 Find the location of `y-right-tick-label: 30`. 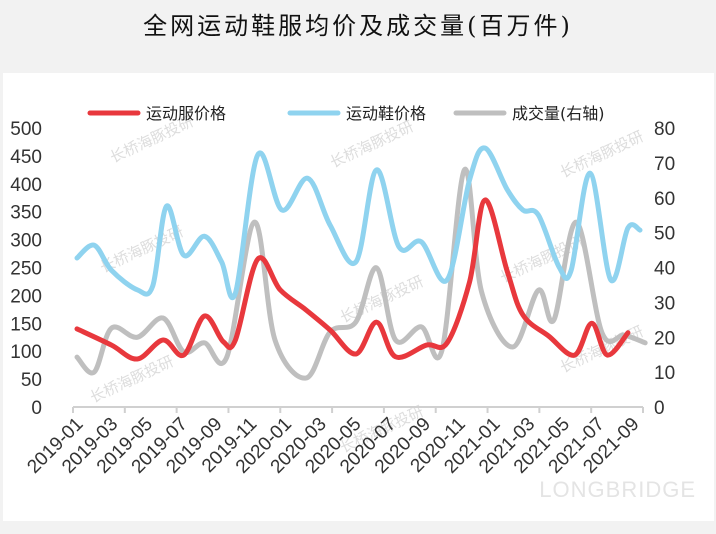

y-right-tick-label: 30 is located at coordinates (664, 303).